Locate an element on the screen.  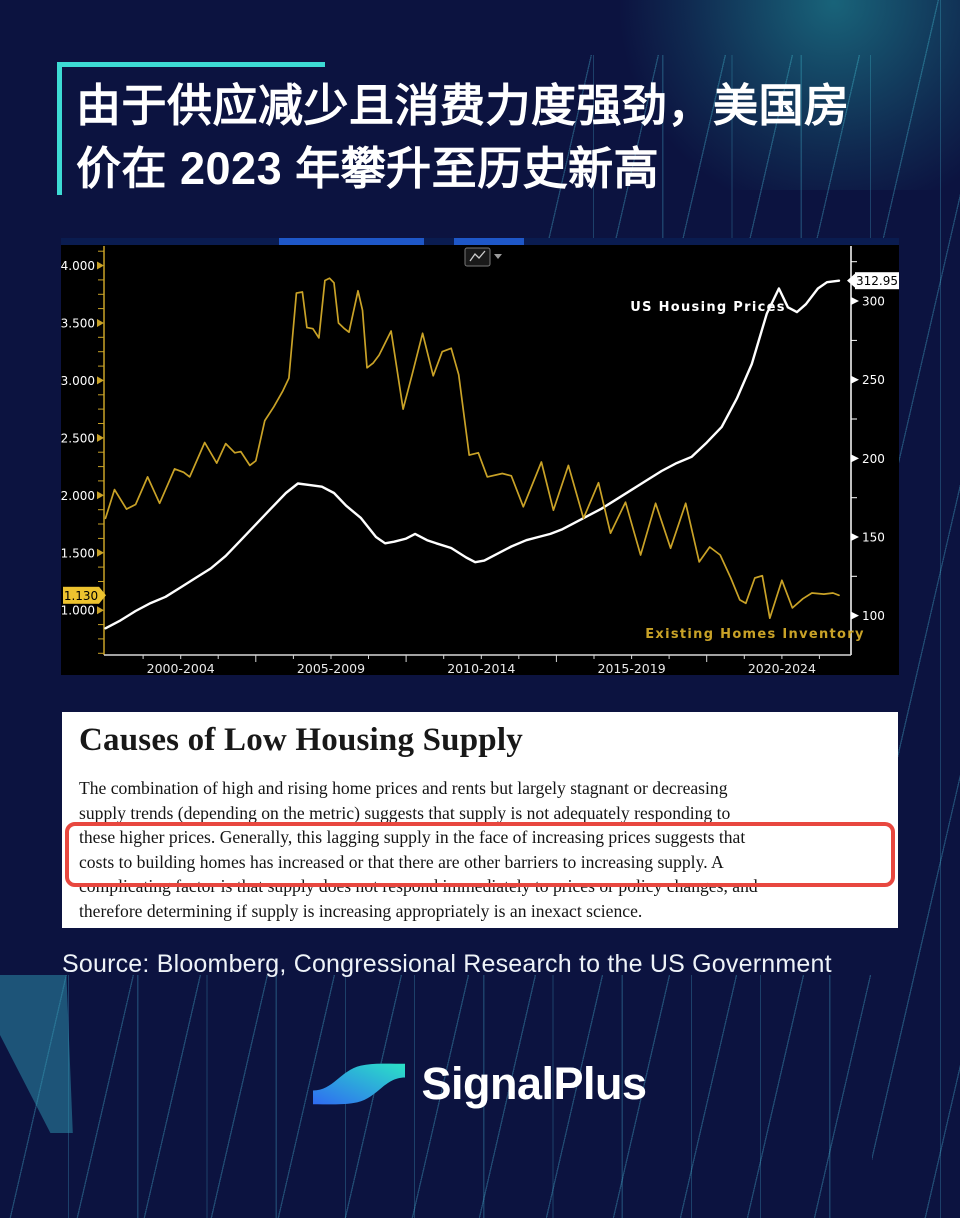
document-title: Causes of Low Housing Supply is located at coordinates (301, 740).